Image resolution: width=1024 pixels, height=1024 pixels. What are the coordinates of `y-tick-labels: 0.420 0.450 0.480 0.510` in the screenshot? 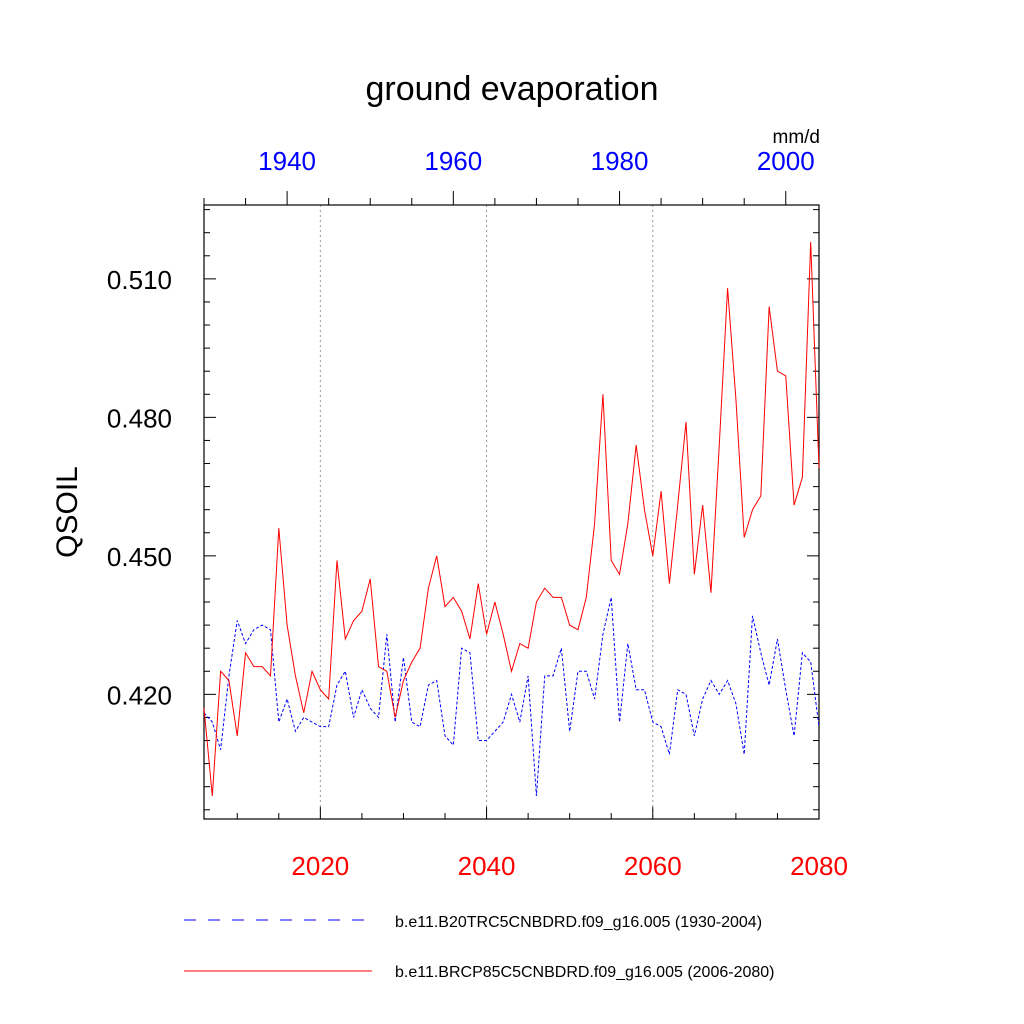 It's located at (139, 487).